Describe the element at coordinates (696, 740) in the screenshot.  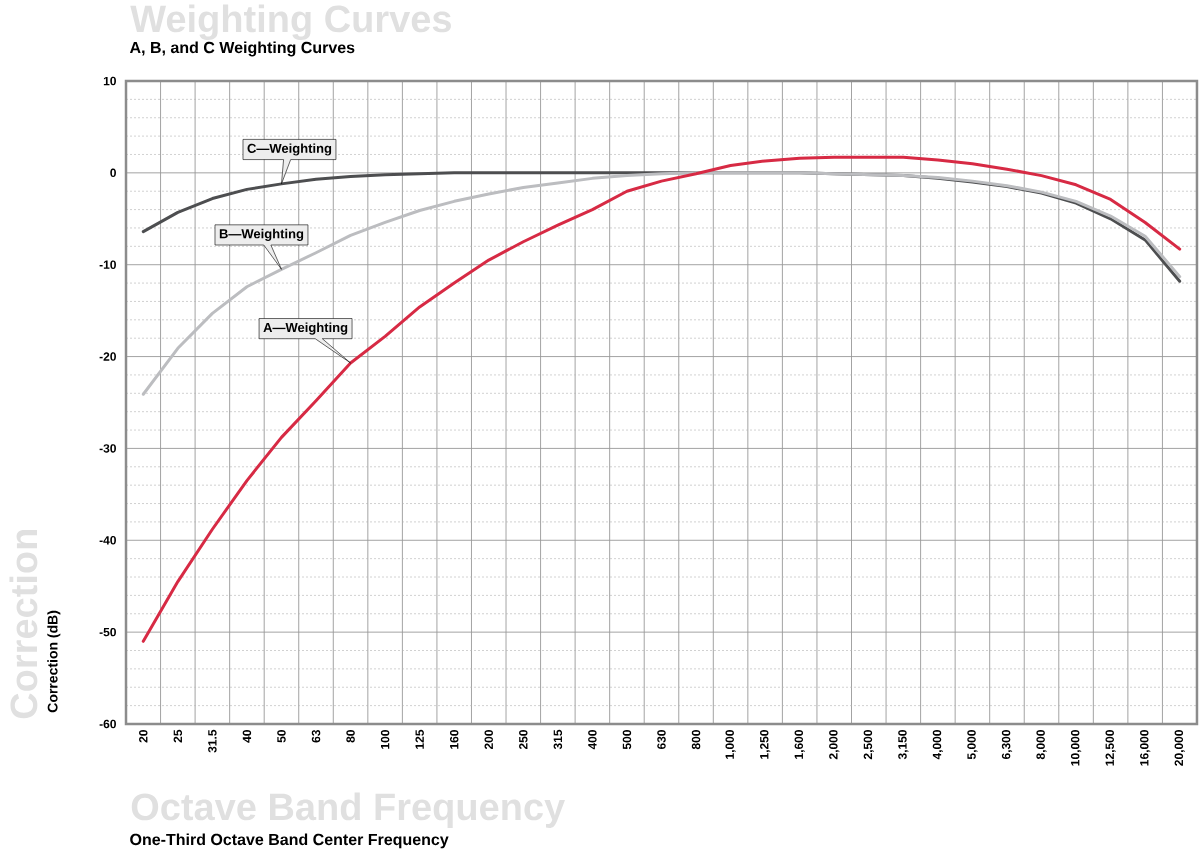
I see `x-tick-label: 800` at that location.